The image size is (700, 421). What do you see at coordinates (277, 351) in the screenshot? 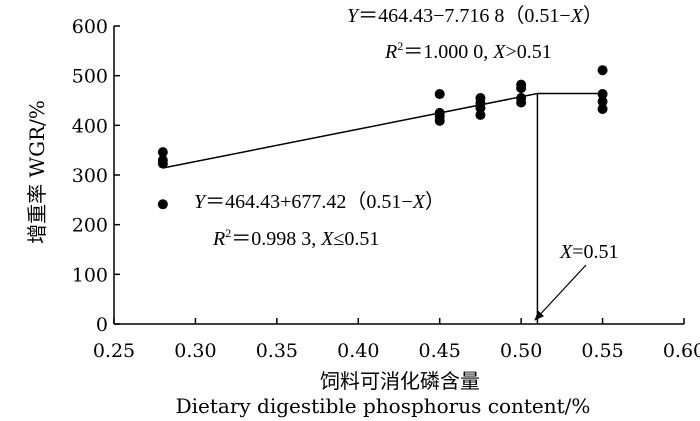
I see `x-tick-label: 0.35` at bounding box center [277, 351].